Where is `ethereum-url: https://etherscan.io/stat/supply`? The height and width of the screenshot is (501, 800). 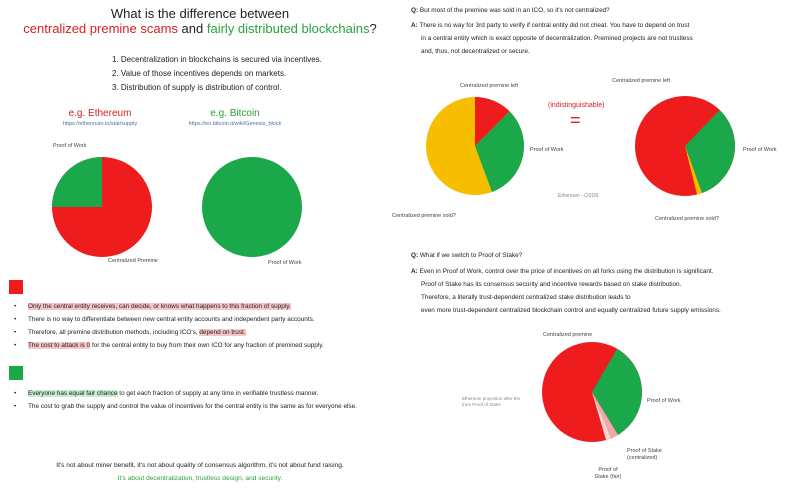 ethereum-url: https://etherscan.io/stat/supply is located at coordinates (100, 124).